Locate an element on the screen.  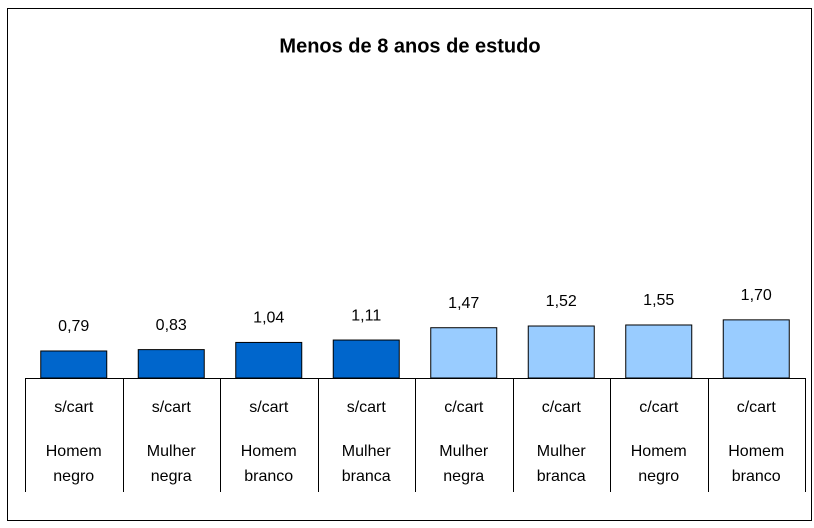
data-label: 1,04 is located at coordinates (268, 318).